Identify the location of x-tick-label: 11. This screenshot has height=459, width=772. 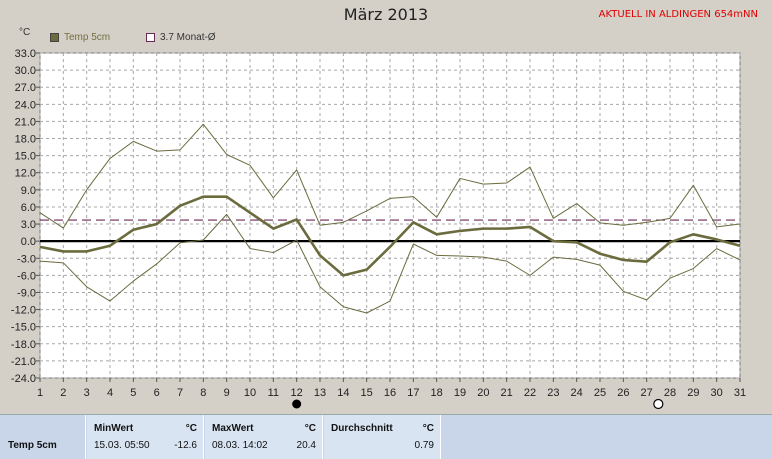
(273, 393).